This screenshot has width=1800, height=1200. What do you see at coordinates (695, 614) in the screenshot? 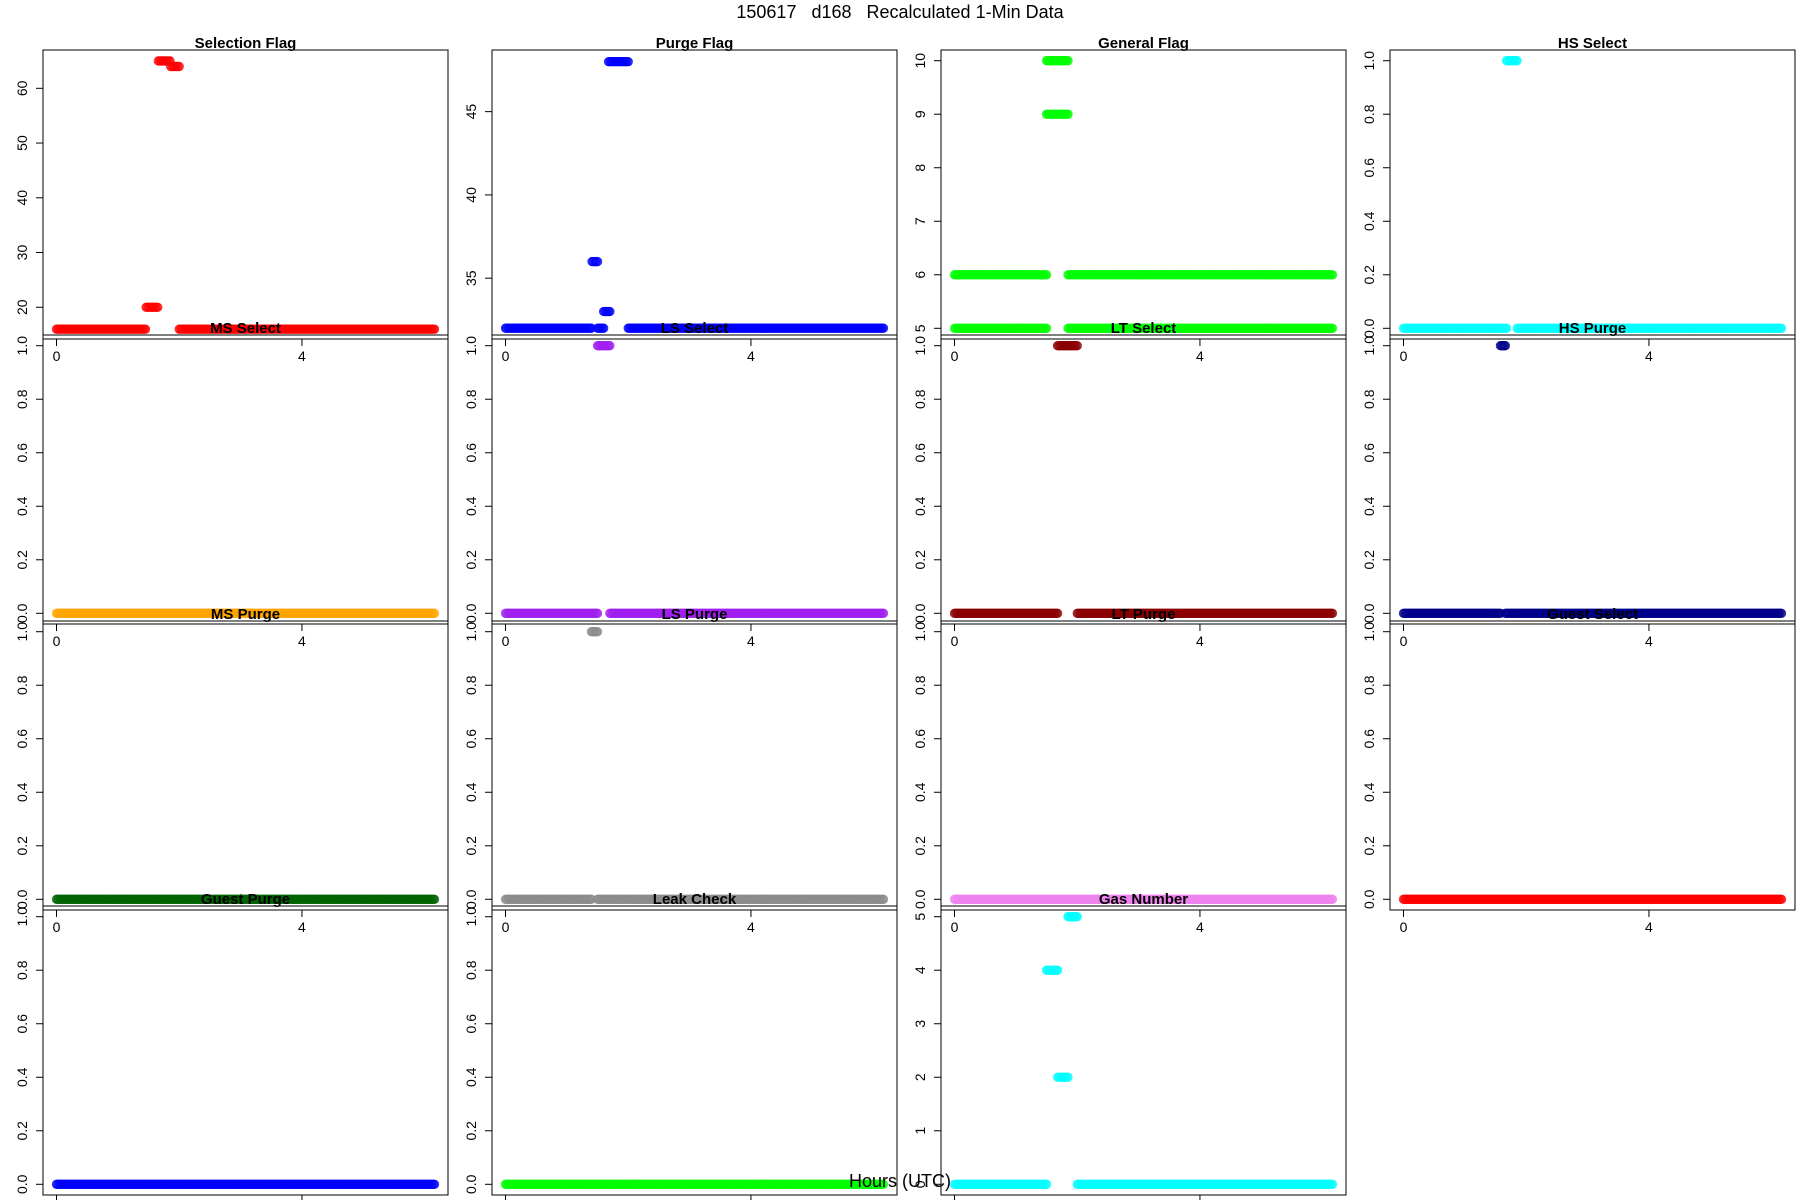
I see `panel-title: LS Purge` at bounding box center [695, 614].